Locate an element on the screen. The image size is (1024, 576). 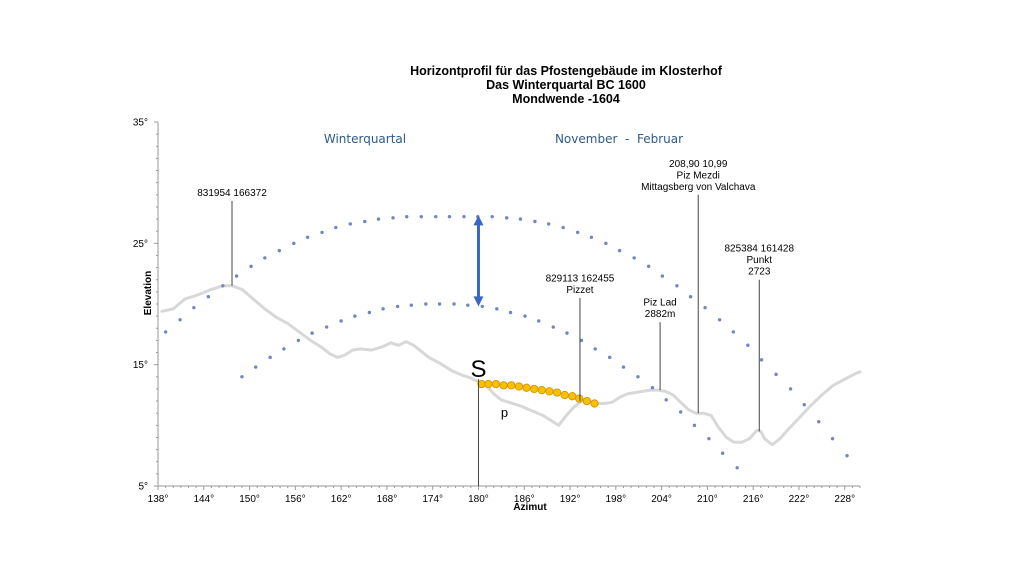
chart-title-line-2: Das Winterquartal BC 1600 is located at coordinates (566, 85).